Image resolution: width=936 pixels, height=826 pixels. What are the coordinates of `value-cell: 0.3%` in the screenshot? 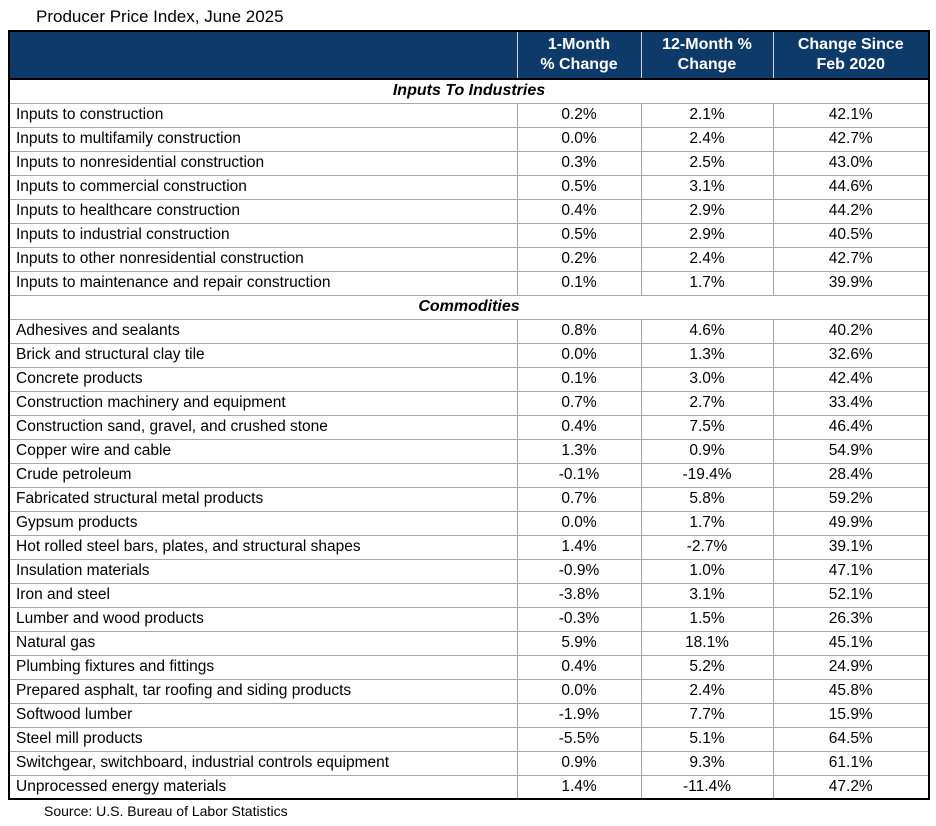 It's located at (579, 163).